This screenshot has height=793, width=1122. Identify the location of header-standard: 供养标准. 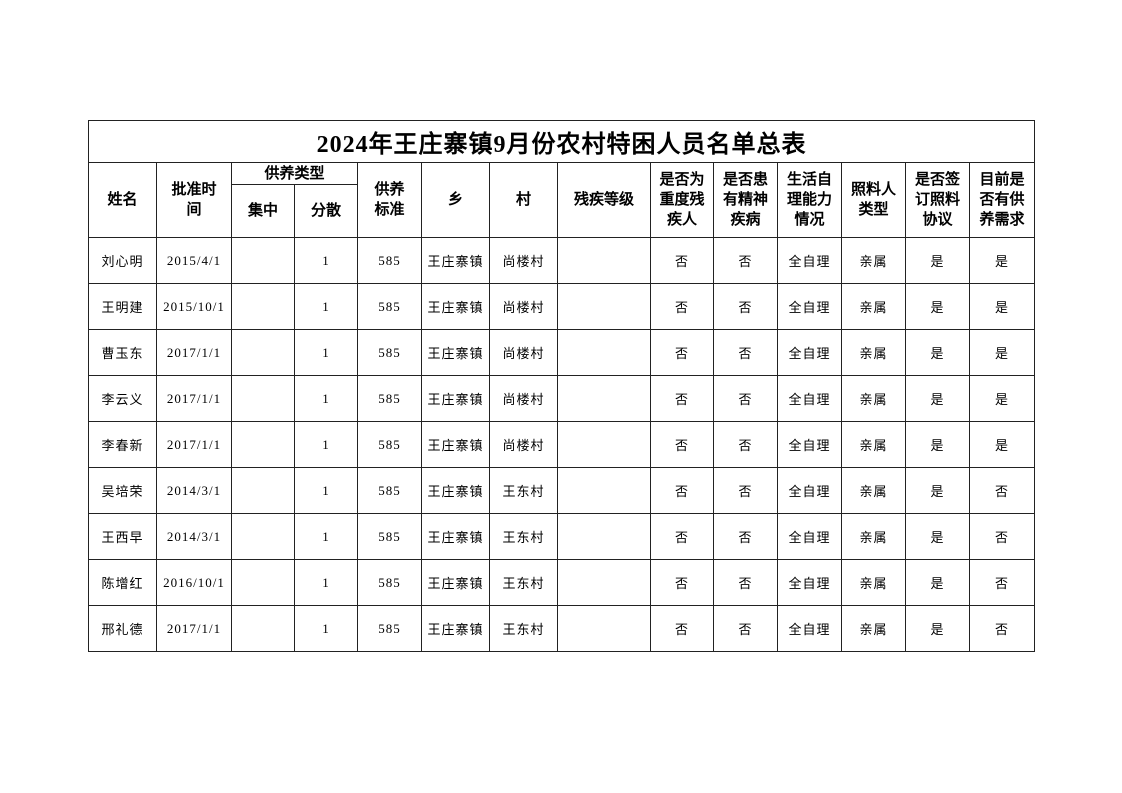
(389, 200).